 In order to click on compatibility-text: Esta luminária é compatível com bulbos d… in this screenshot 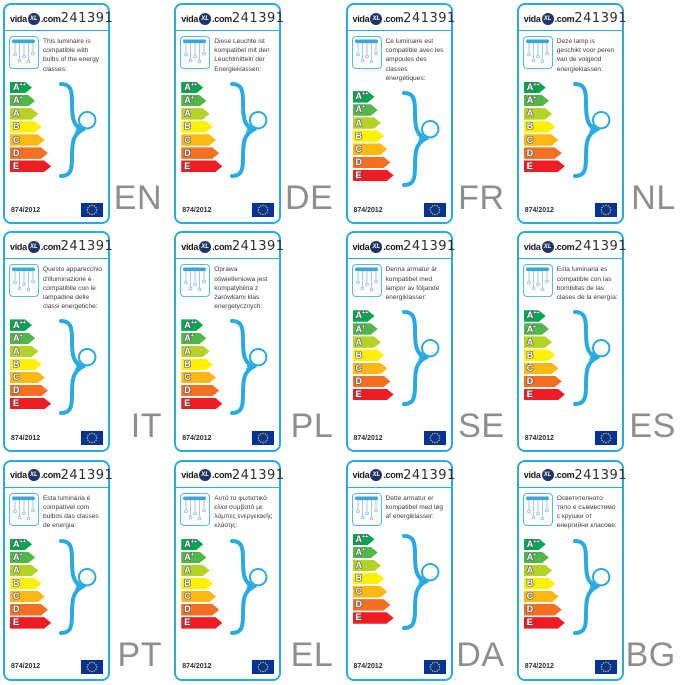, I will do `click(71, 512)`.